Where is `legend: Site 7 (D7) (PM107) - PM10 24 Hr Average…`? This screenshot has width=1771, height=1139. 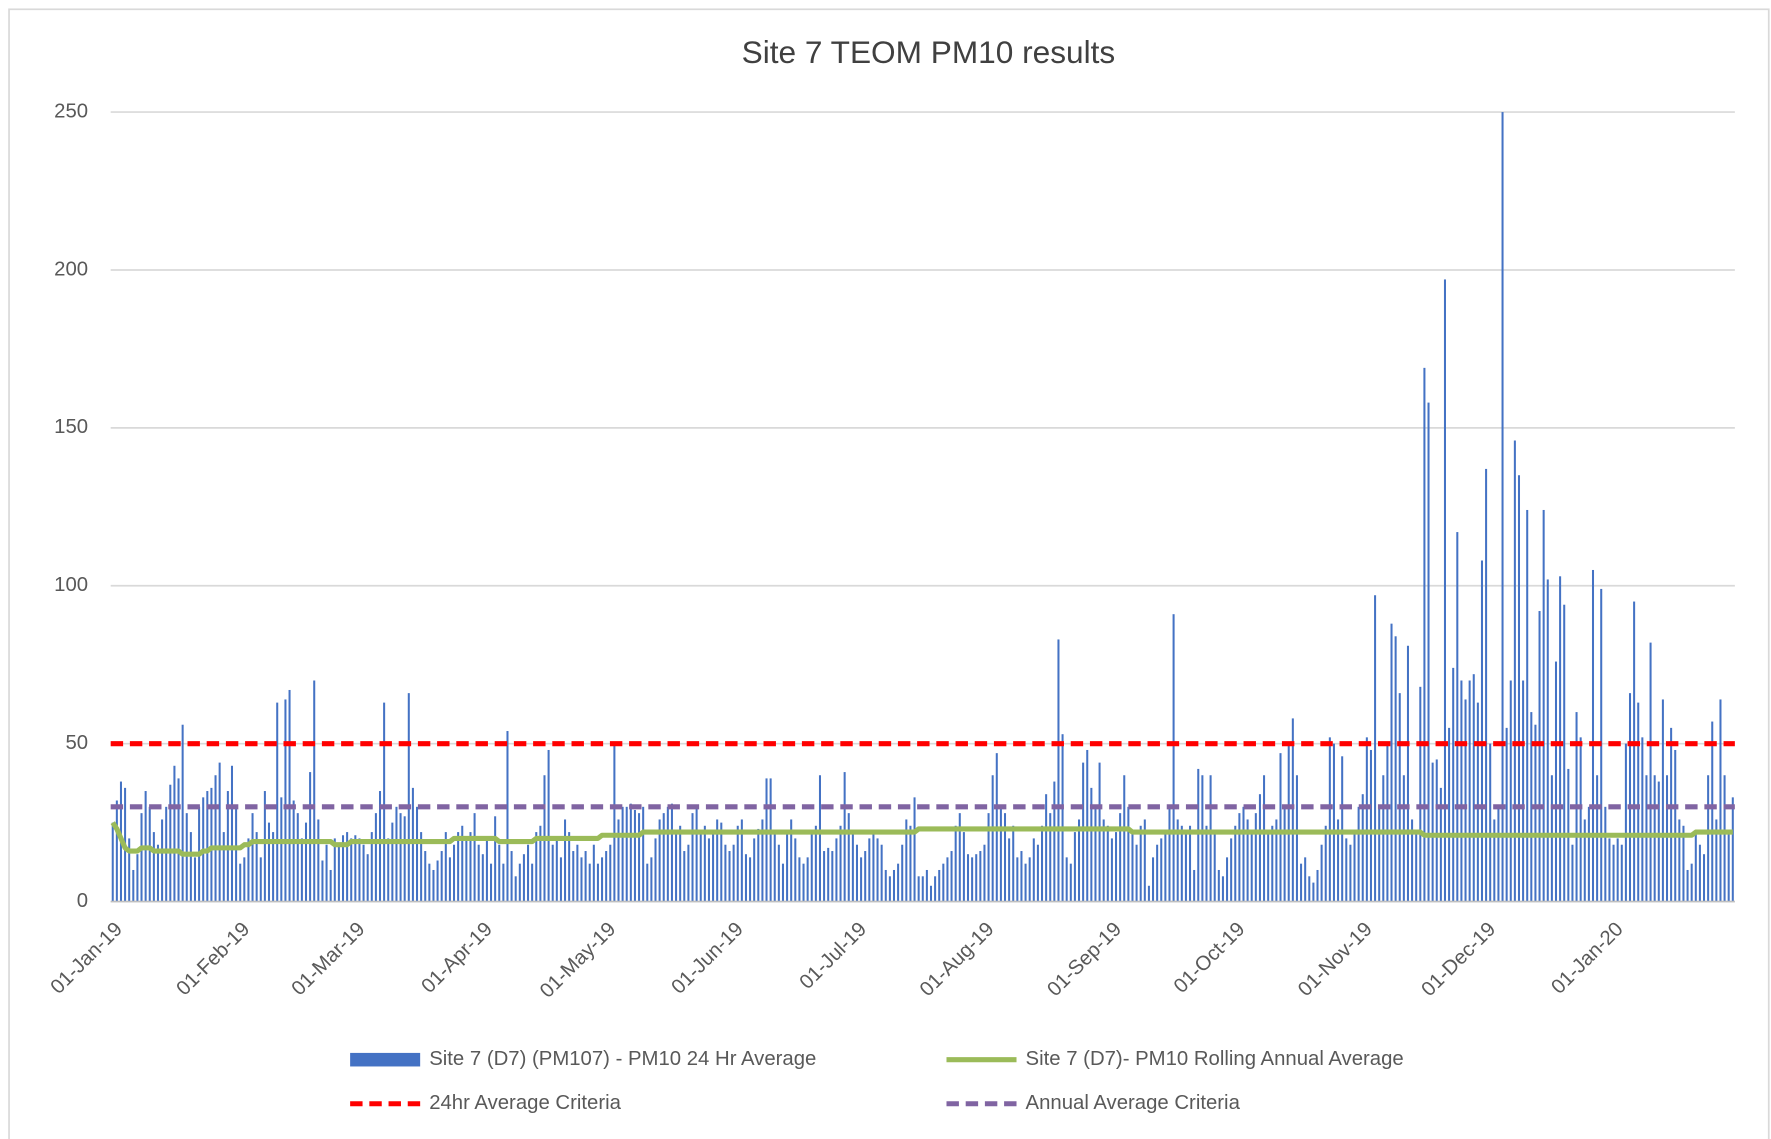 legend: Site 7 (D7) (PM107) - PM10 24 Hr Average… is located at coordinates (877, 1081).